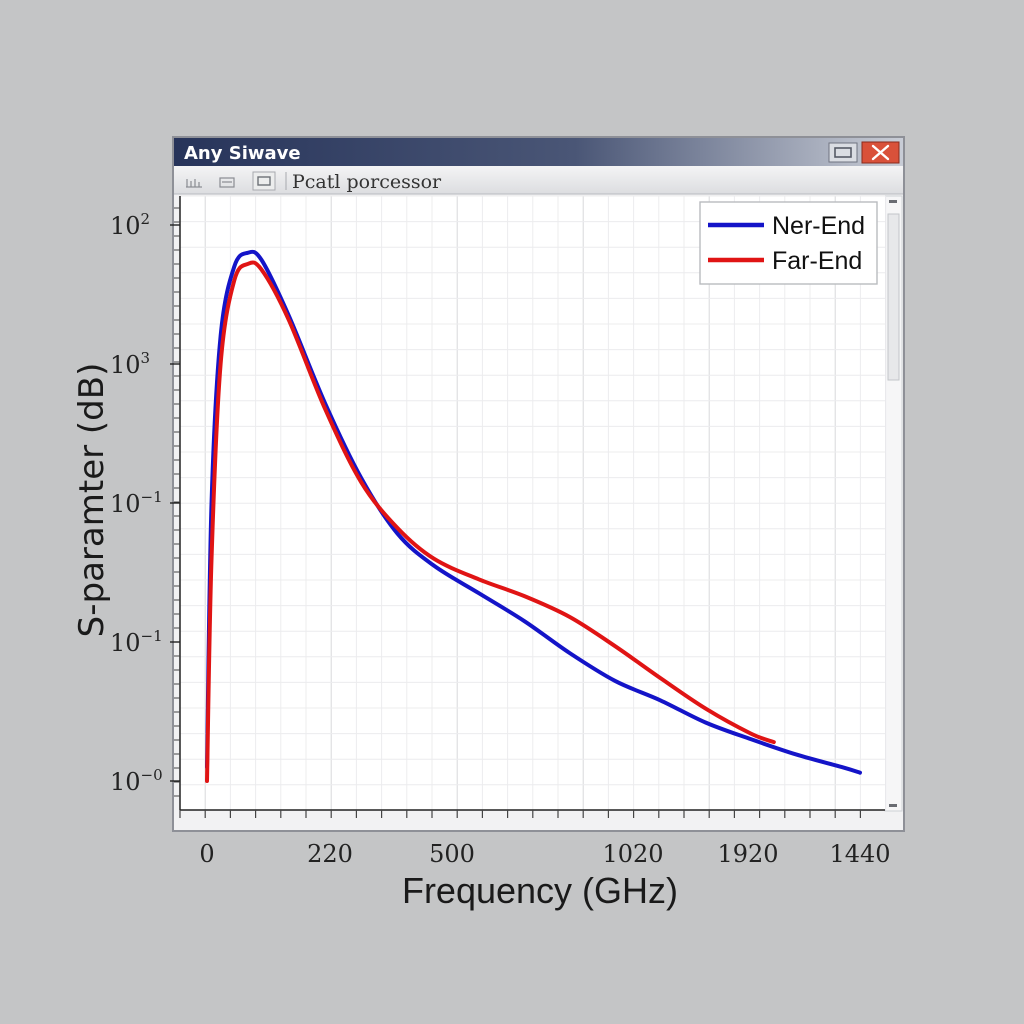  What do you see at coordinates (893, 503) in the screenshot?
I see `vertical-scrollbar` at bounding box center [893, 503].